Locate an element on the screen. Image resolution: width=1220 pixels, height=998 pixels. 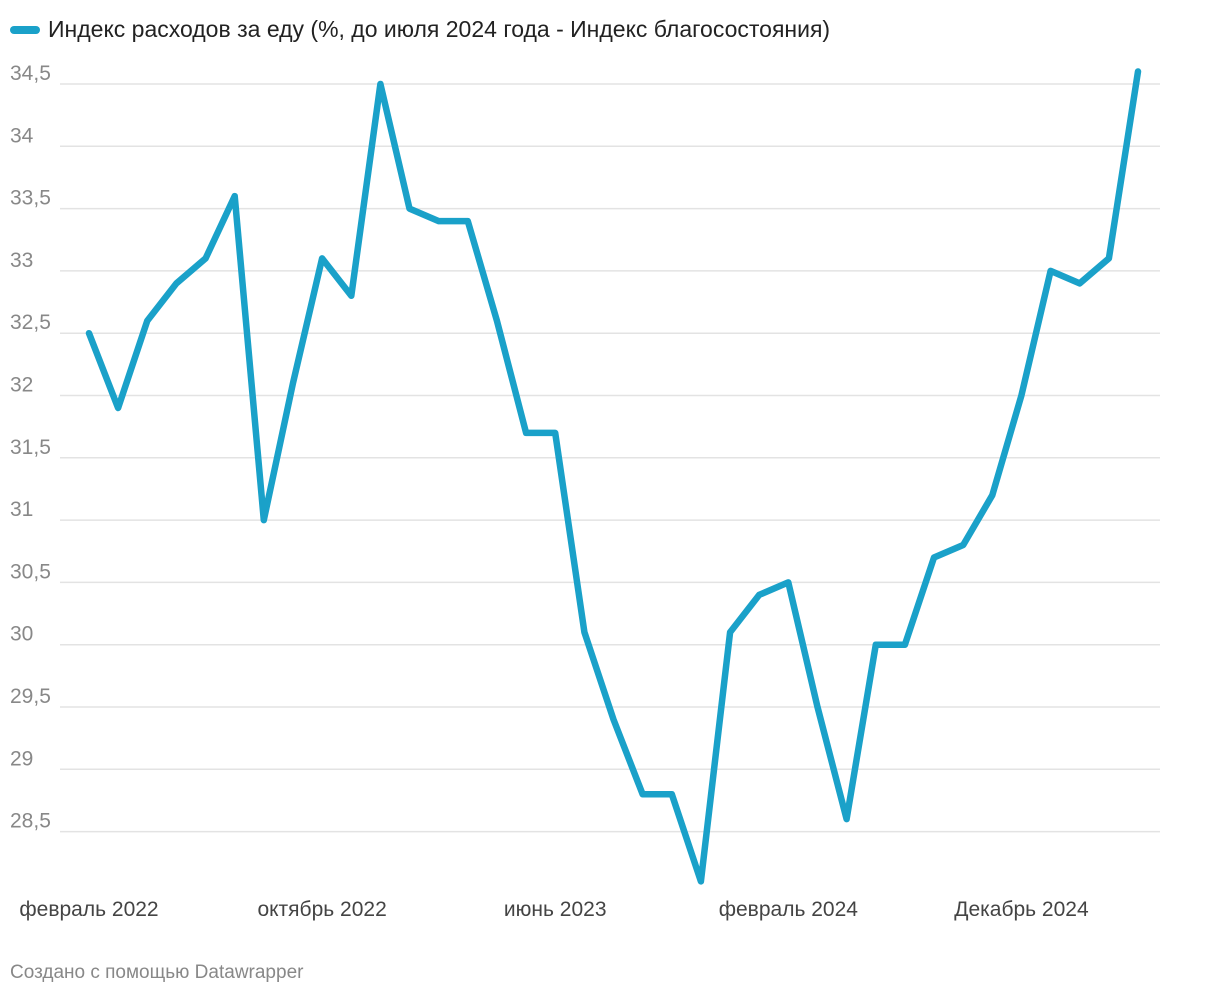
y-tick-label: 30 is located at coordinates (21, 634).